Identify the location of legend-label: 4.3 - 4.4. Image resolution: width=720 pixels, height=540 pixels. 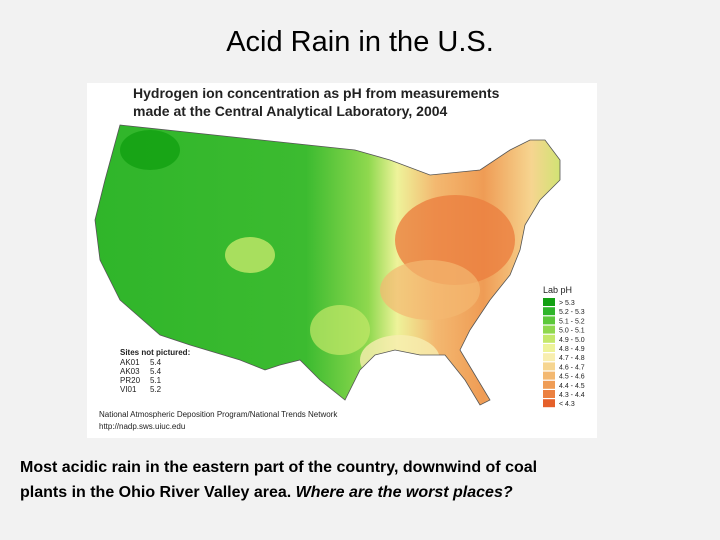
(572, 395).